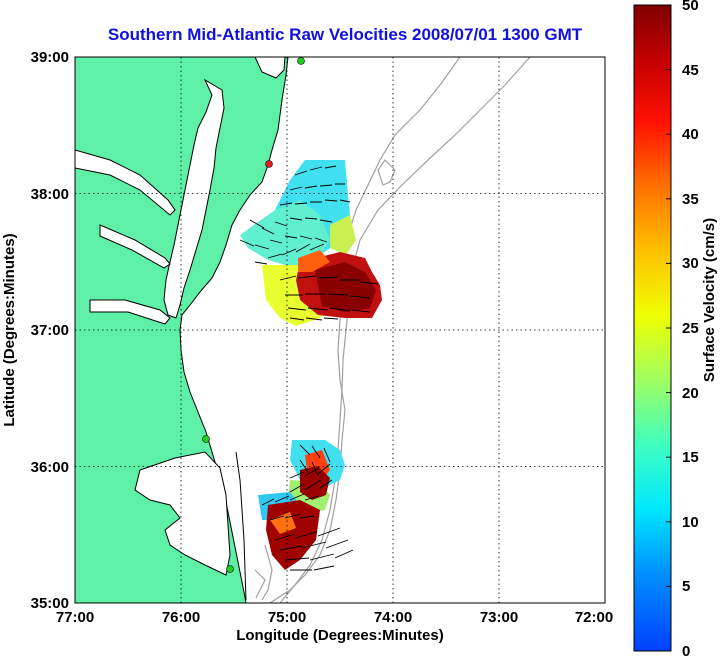 The width and height of the screenshot is (724, 659). Describe the element at coordinates (287, 617) in the screenshot. I see `x-tick-label: 75:00` at that location.